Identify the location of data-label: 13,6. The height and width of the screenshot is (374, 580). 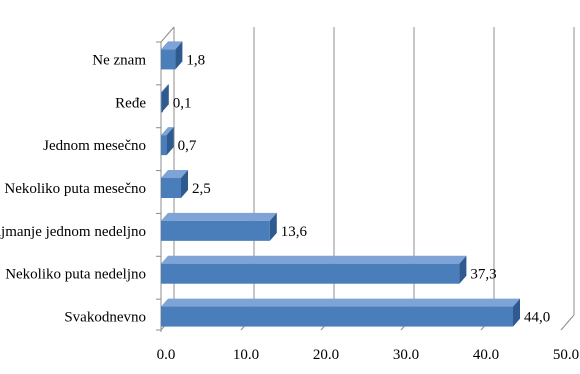
(294, 232).